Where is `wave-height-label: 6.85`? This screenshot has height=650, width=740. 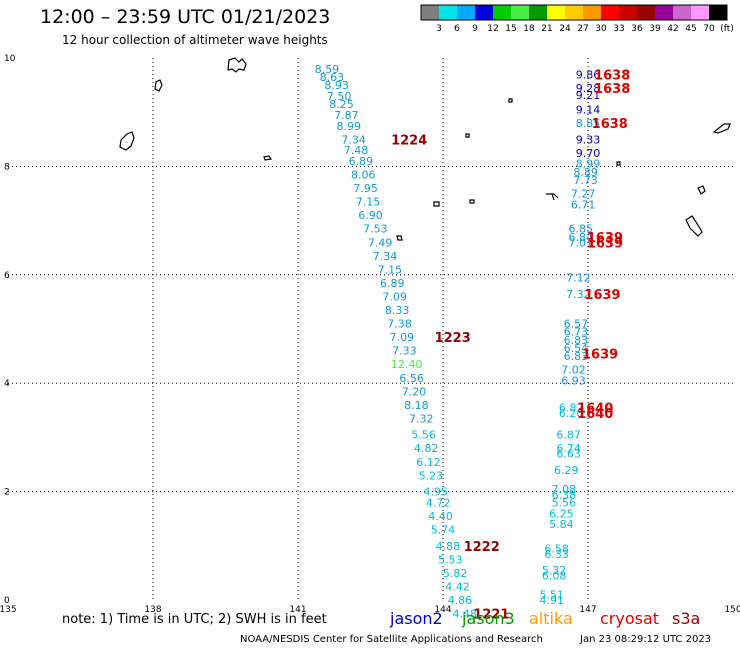
wave-height-label: 6.85 is located at coordinates (581, 229).